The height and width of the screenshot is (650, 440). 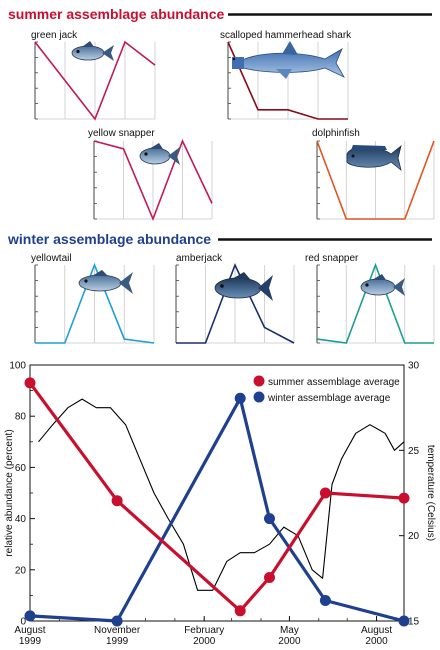 I want to click on panel-red-snapper: red snapper, so click(x=370, y=298).